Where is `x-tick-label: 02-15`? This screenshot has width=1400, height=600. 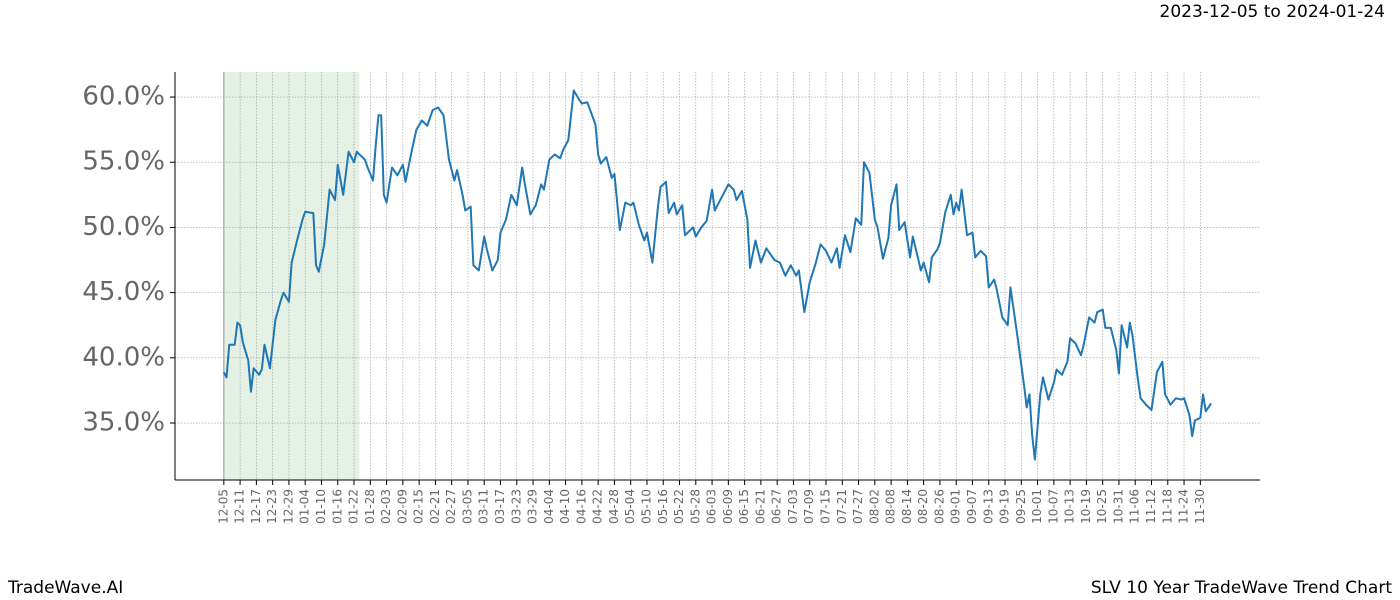
x-tick-label: 02-15 is located at coordinates (419, 506).